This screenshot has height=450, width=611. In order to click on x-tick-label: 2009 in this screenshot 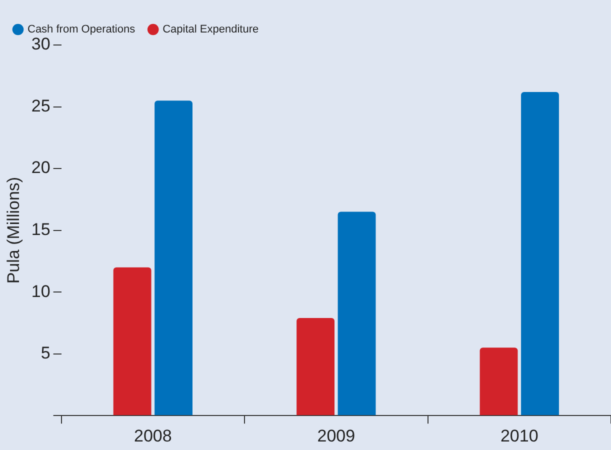, I will do `click(336, 436)`.